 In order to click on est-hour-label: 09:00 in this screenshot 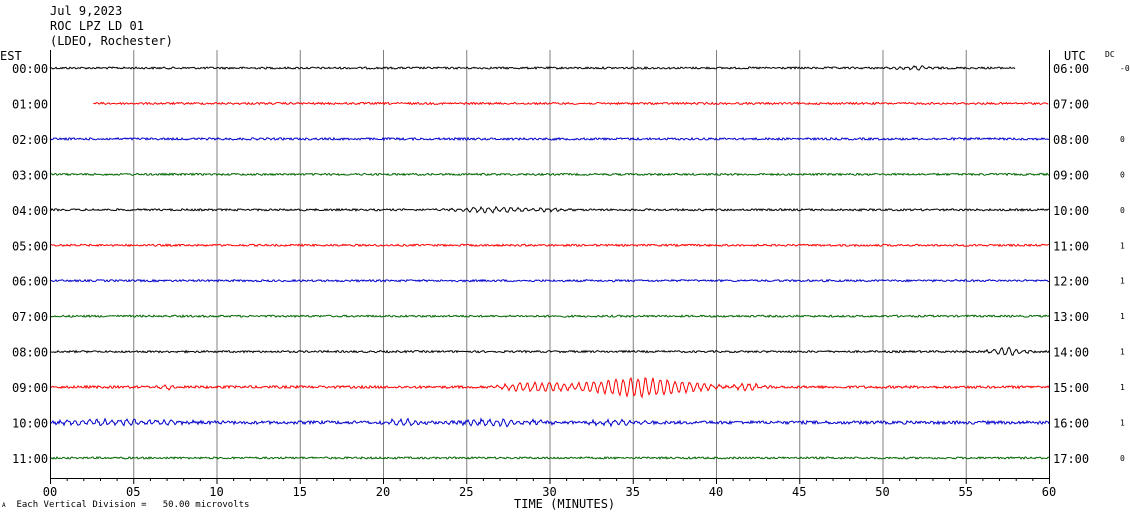, I will do `click(30, 388)`.